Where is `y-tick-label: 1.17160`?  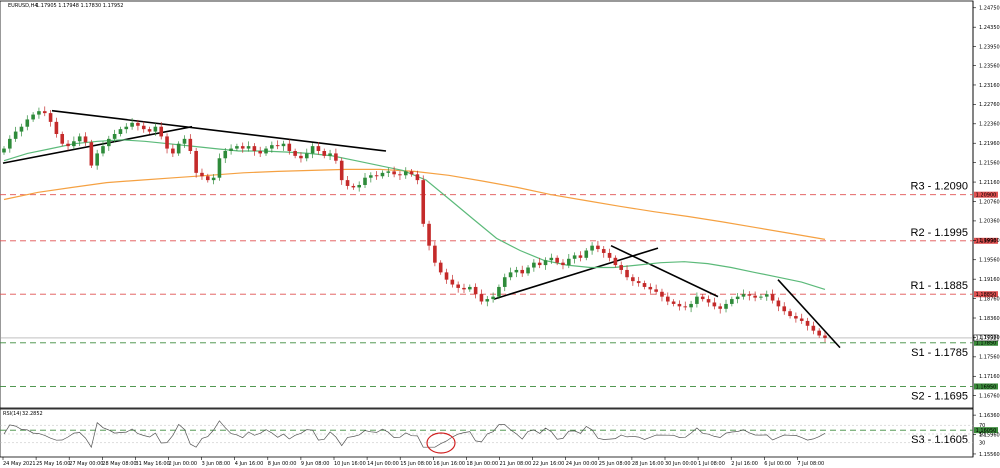
y-tick-label: 1.17160 is located at coordinates (989, 377).